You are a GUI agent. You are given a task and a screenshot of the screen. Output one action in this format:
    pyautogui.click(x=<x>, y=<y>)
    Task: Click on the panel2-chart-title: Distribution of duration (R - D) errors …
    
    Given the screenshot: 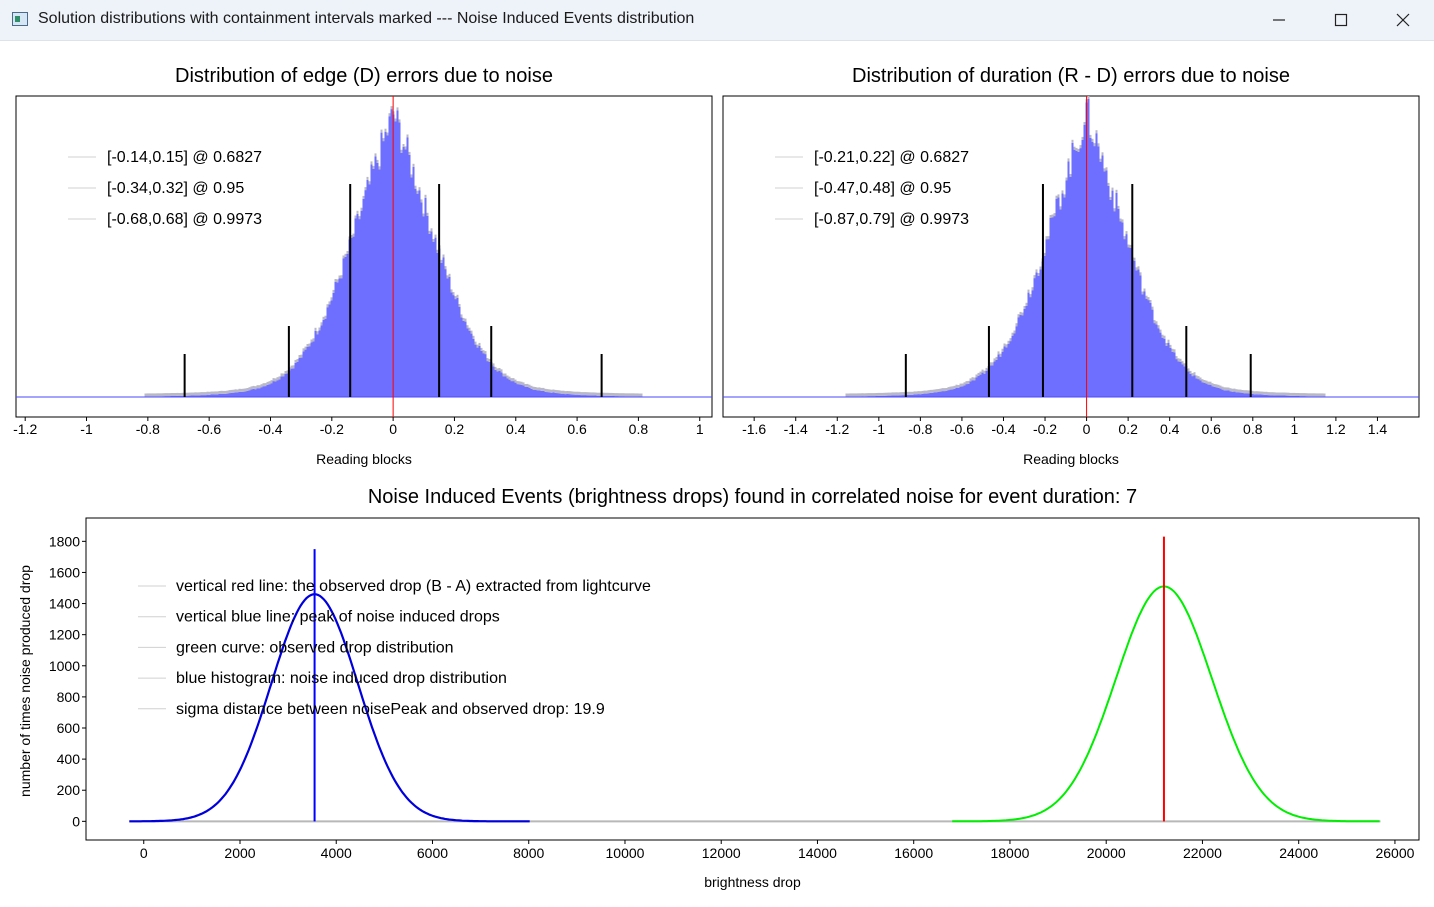 What is the action you would take?
    pyautogui.click(x=1071, y=76)
    